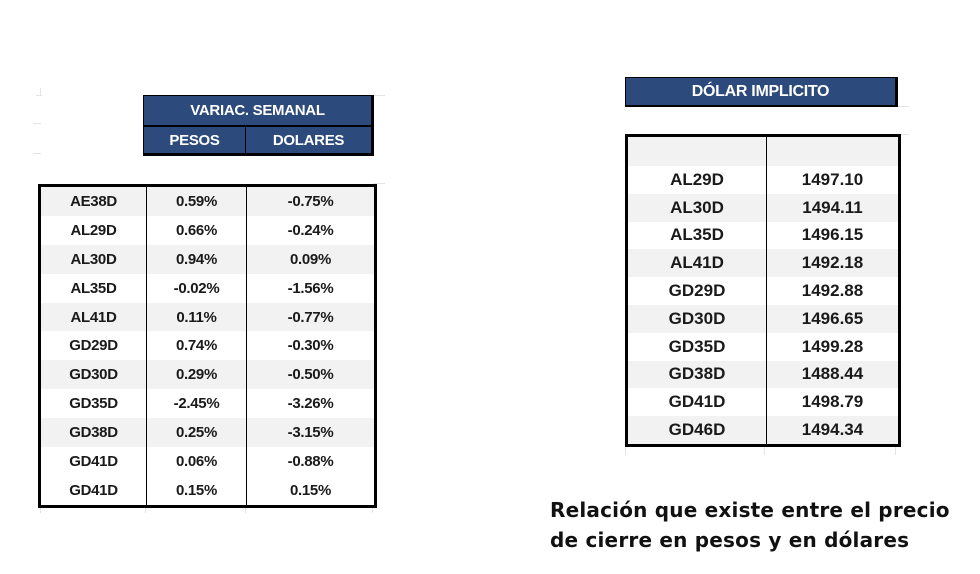  I want to click on value-cell: 1492.88, so click(833, 291).